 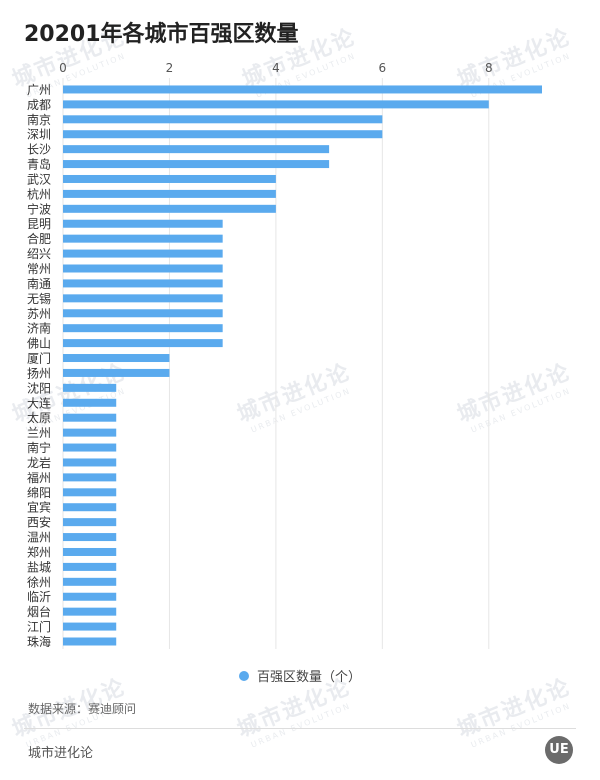 What do you see at coordinates (39, 179) in the screenshot?
I see `y-tick-label: 武汉` at bounding box center [39, 179].